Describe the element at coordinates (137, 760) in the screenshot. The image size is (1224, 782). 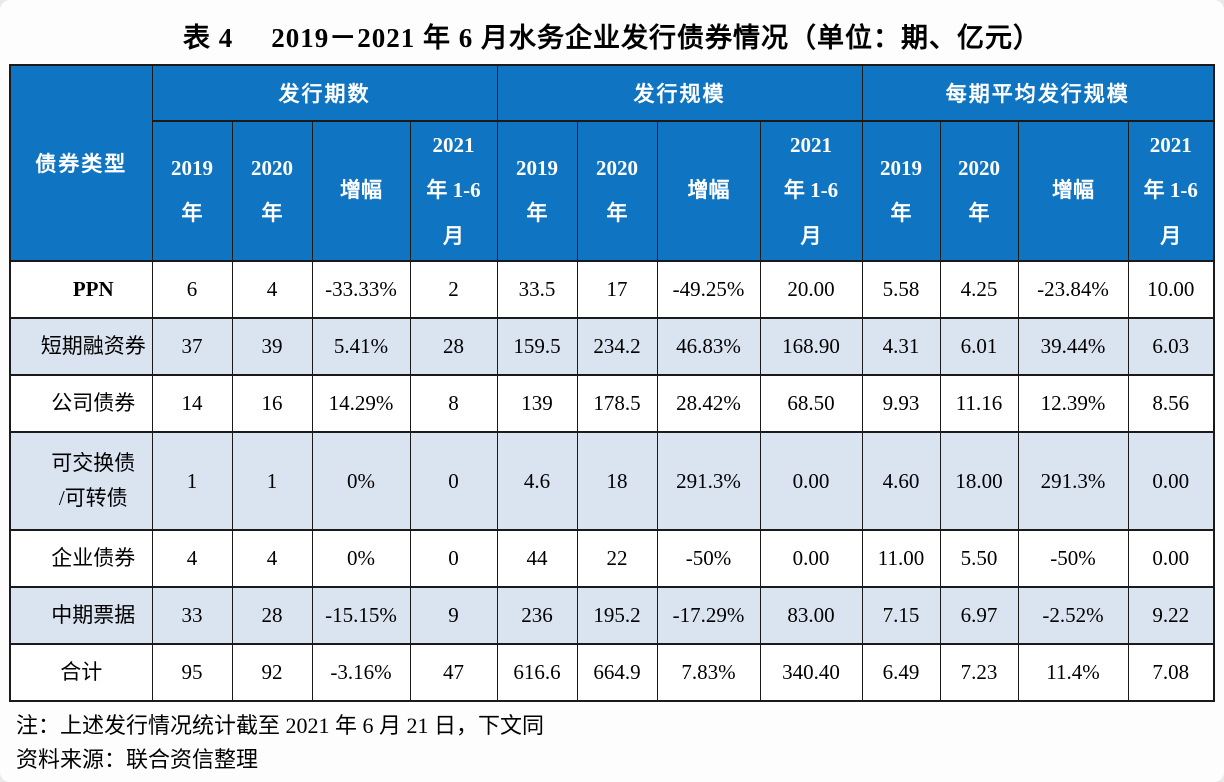
I see `source-line: 资料来源：联合资信整理` at that location.